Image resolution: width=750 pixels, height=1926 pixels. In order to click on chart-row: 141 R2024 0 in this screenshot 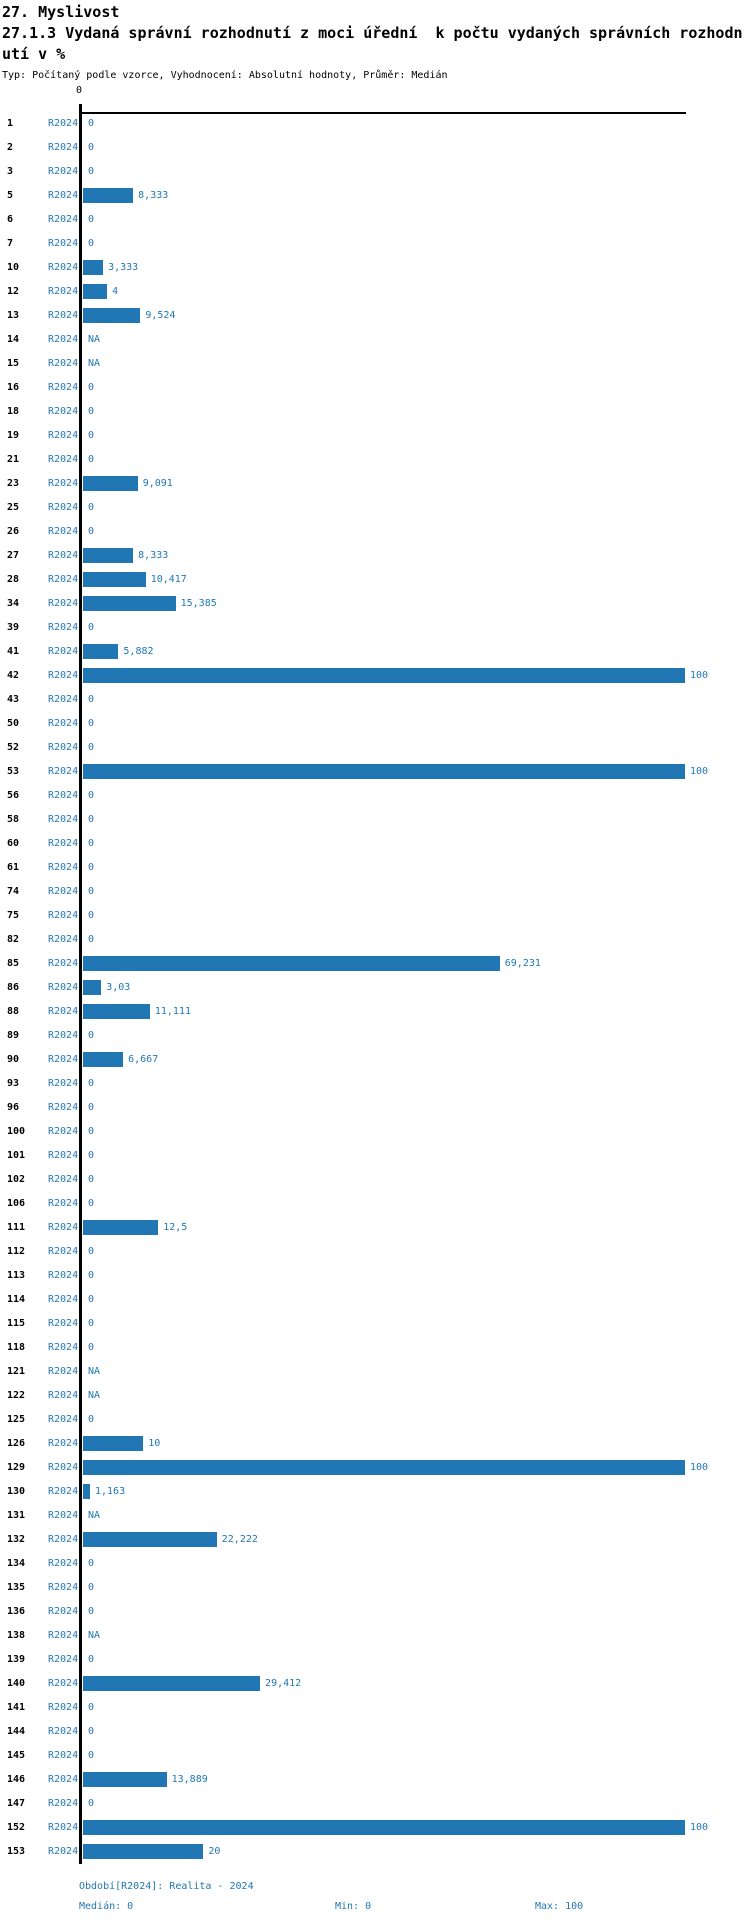, I will do `click(375, 1707)`.